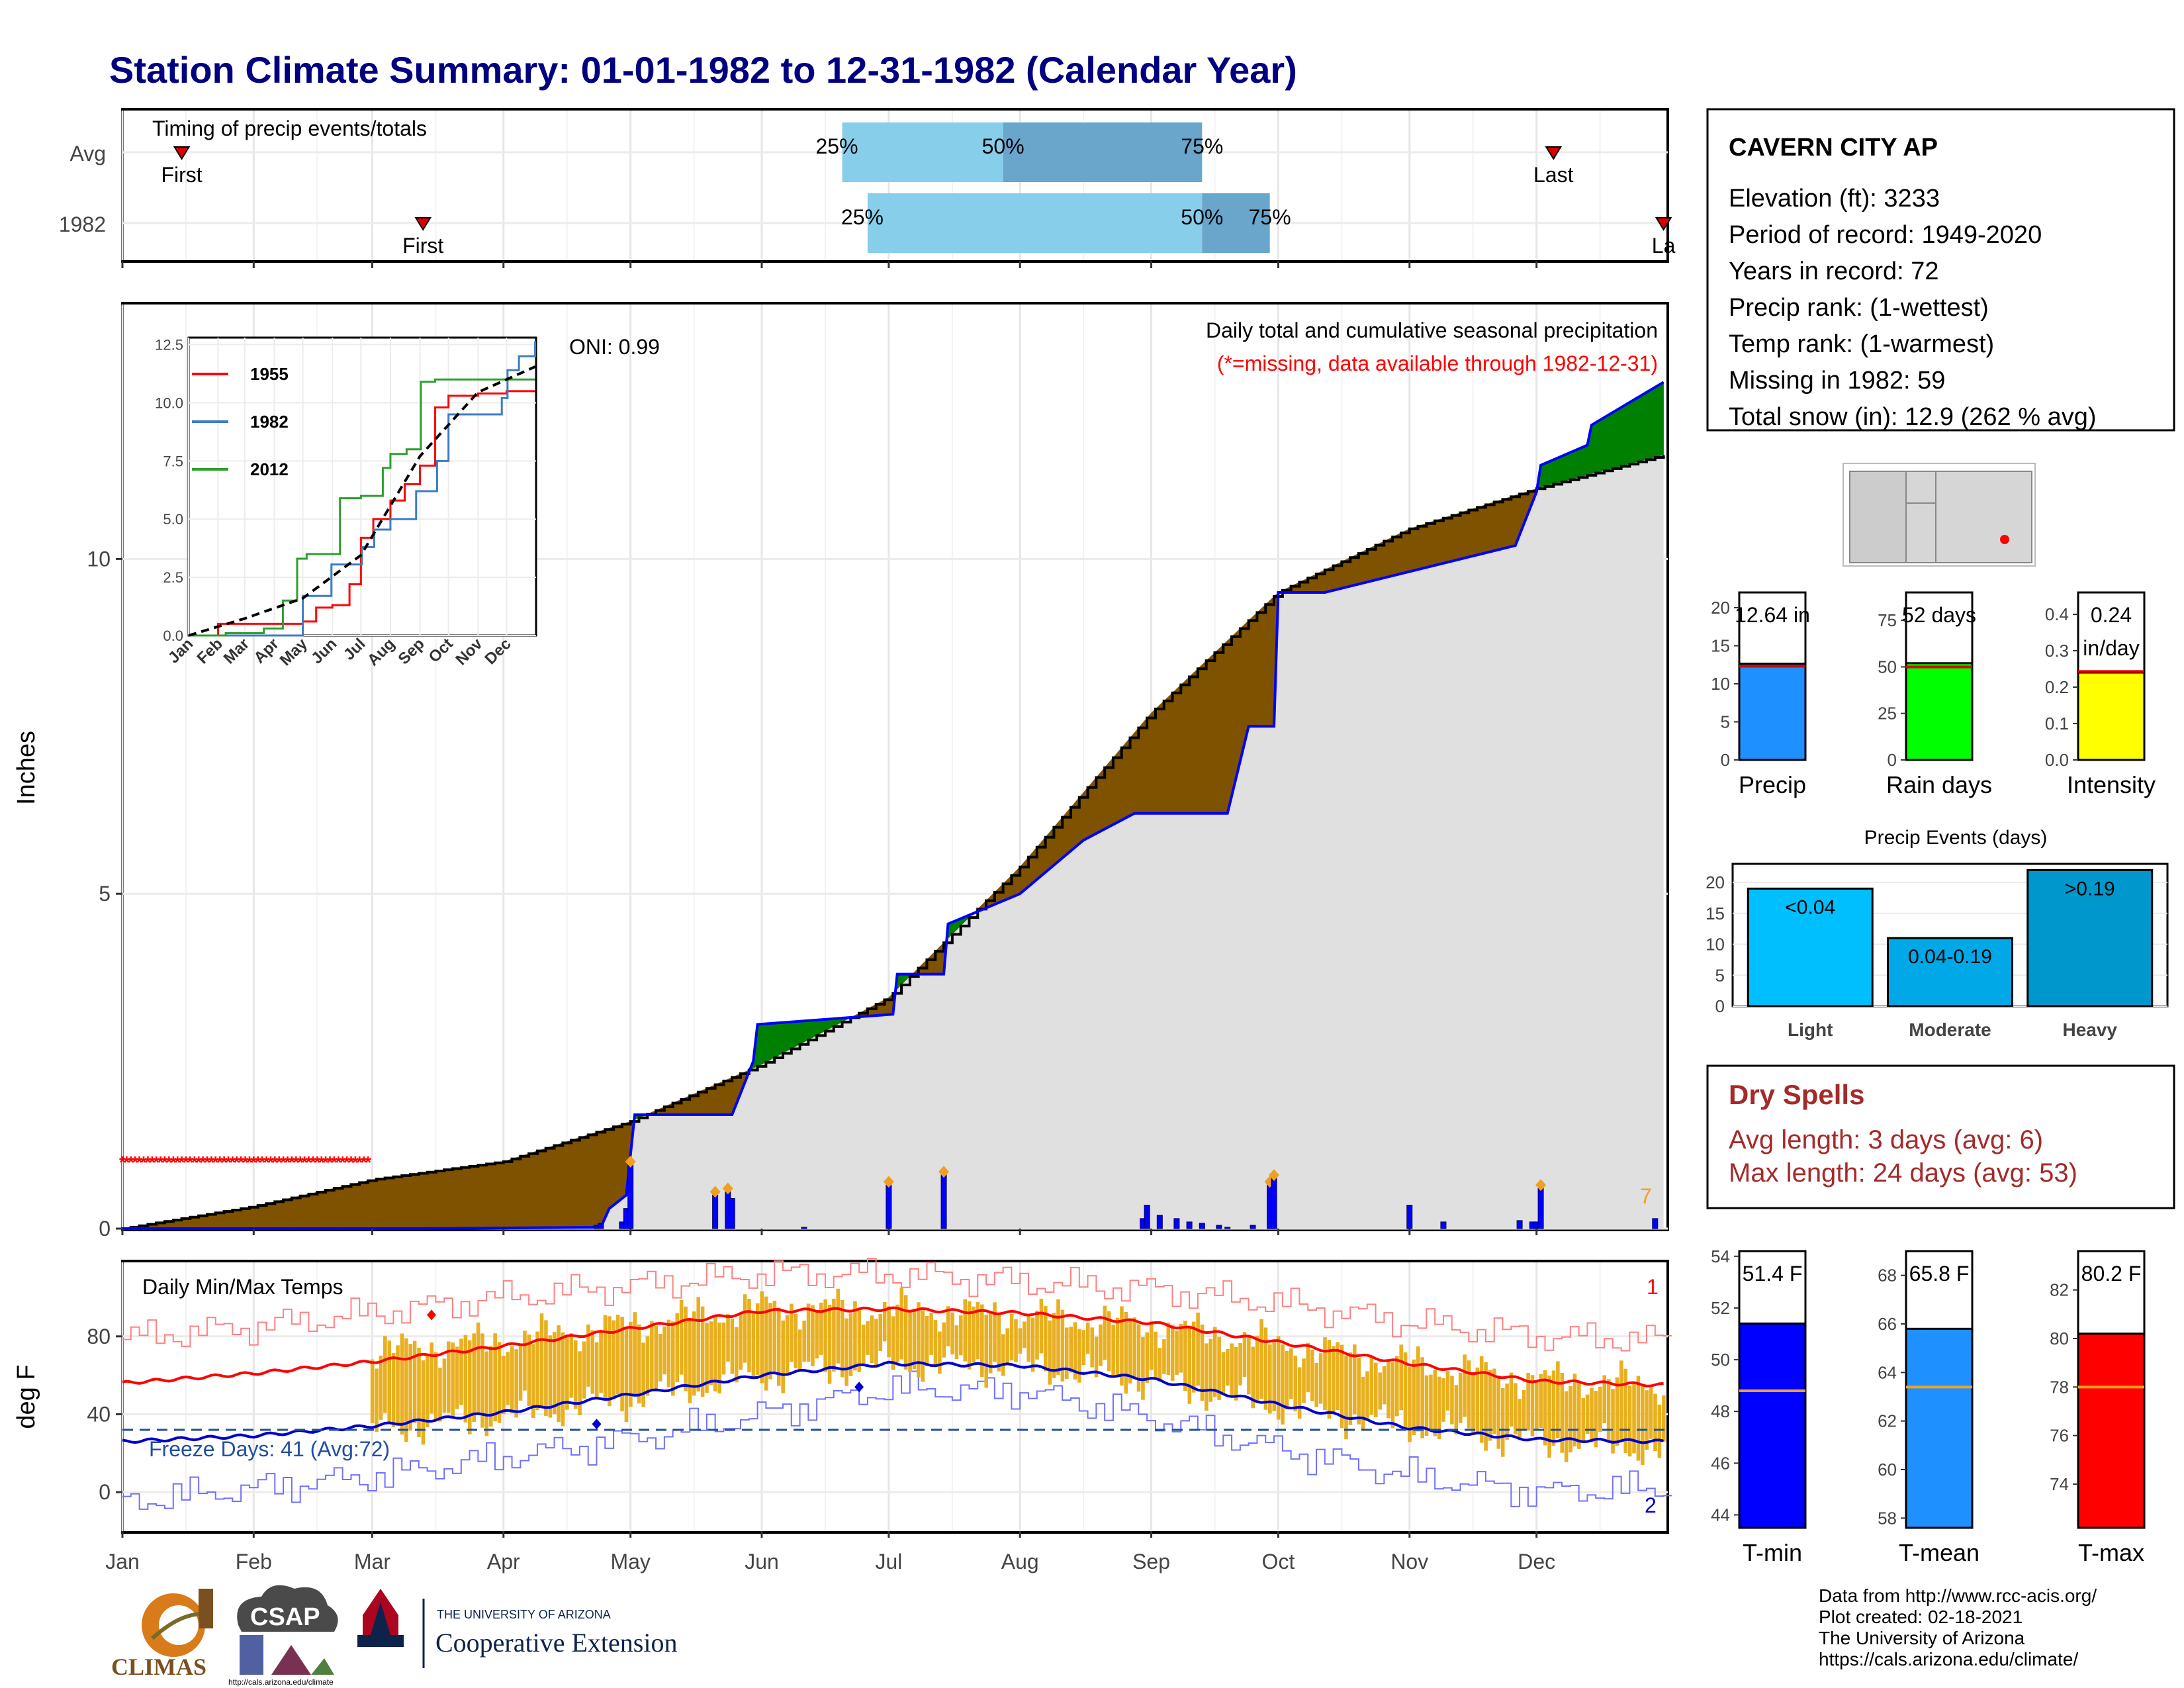  Describe the element at coordinates (897, 1305) in the screenshot. I see `record-high-line` at that location.